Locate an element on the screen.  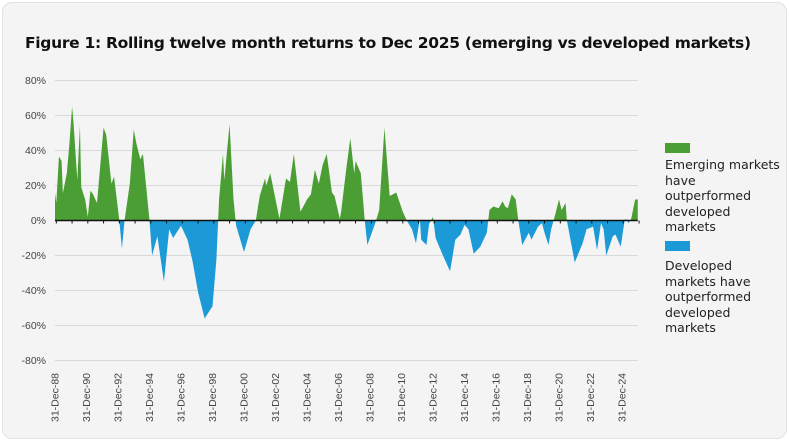
x-tick-label: 31-Dec-94 is located at coordinates (150, 397).